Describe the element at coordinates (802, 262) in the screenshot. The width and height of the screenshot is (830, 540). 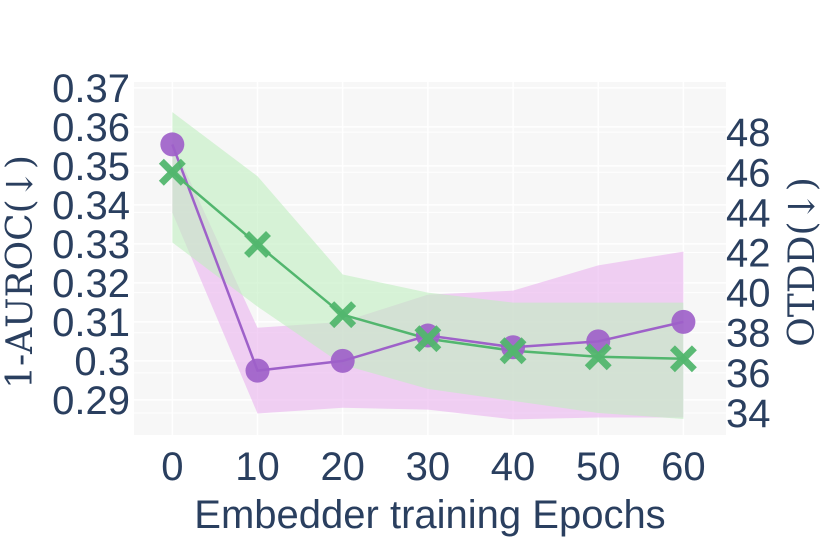
I see `y-axis-right-title: OTDD(↓)` at that location.